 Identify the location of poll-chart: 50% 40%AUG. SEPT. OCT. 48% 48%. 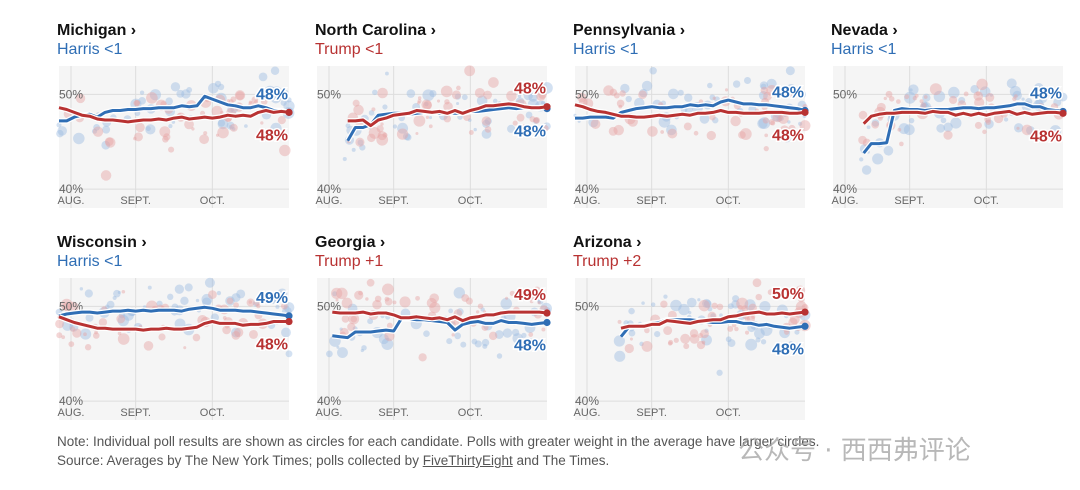
(434, 136).